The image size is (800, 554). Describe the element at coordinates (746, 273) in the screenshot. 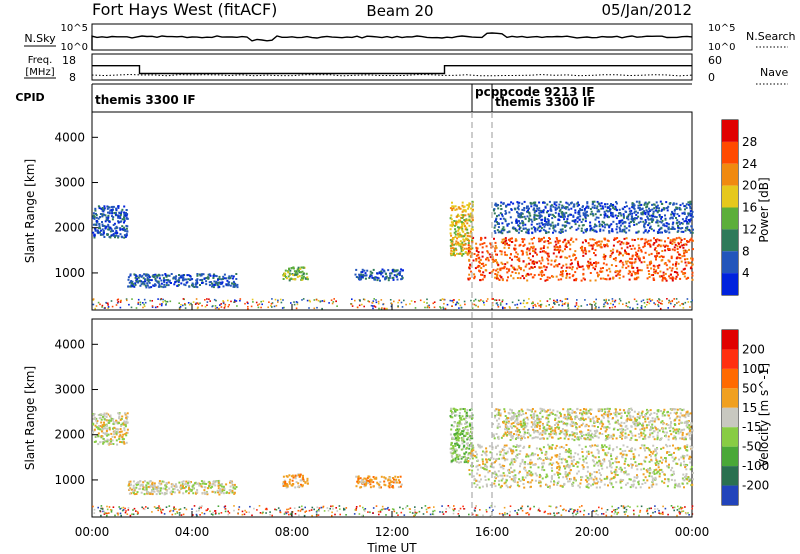

I see `colorbar-tick-6: 4` at that location.